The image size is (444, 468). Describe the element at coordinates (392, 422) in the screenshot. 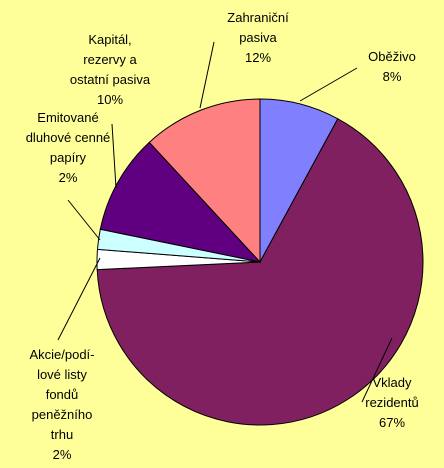

I see `value-label: 67%` at that location.